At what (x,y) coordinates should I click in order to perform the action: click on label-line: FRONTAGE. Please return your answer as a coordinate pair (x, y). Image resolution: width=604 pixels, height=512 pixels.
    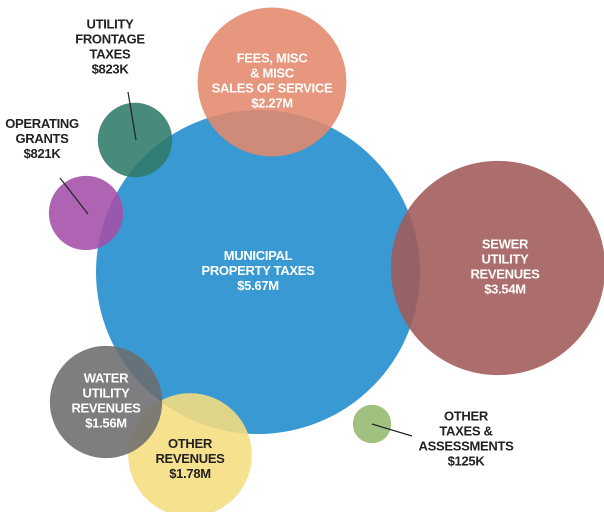
    Looking at the image, I should click on (110, 39).